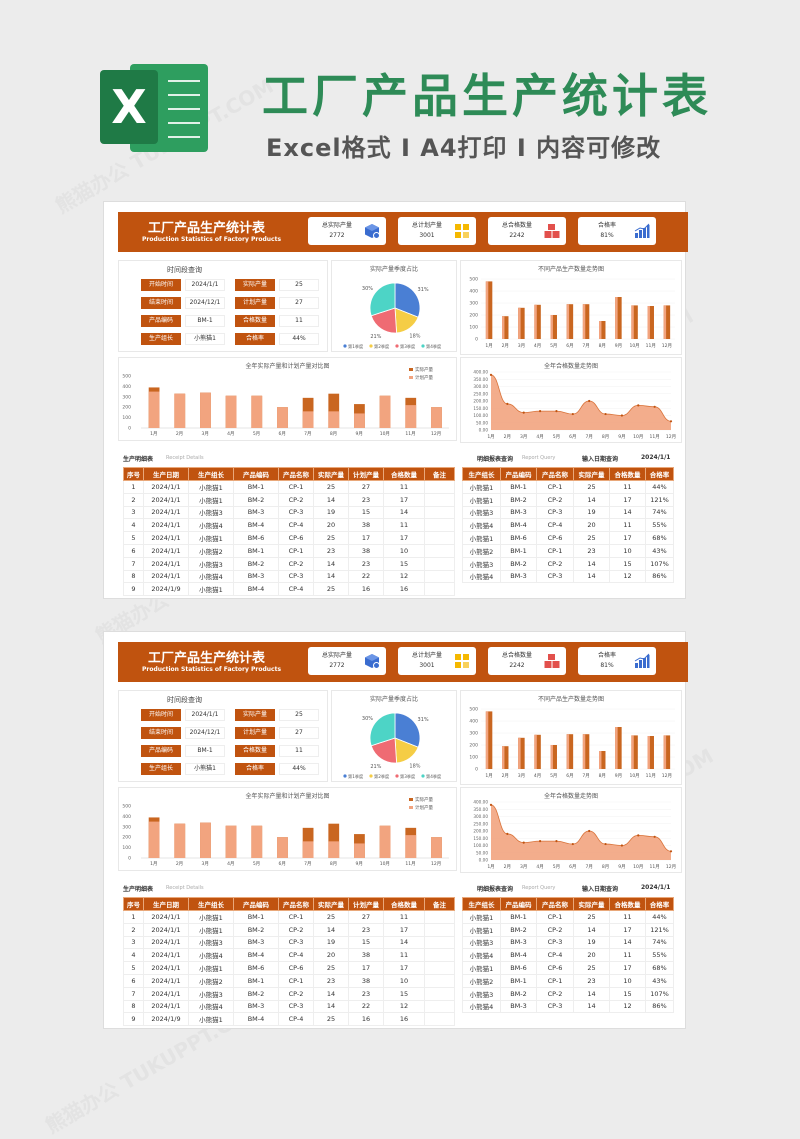  What do you see at coordinates (484, 430) in the screenshot?
I see `y-tick-label: 0.00` at bounding box center [484, 430].